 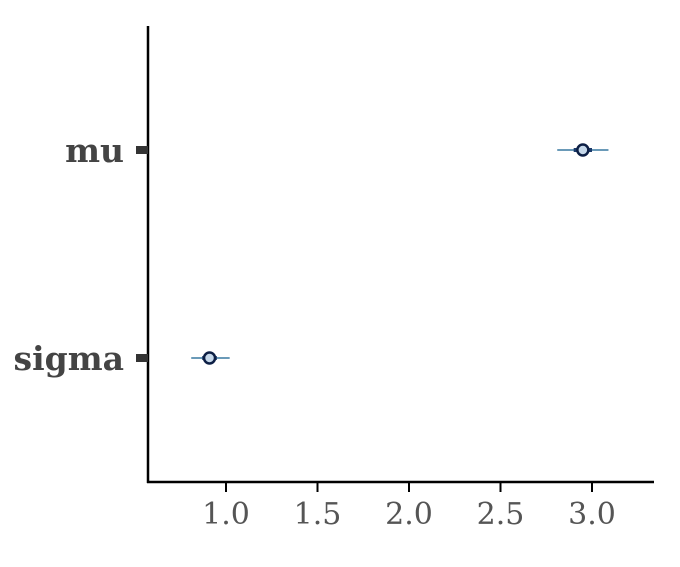 What do you see at coordinates (69, 358) in the screenshot?
I see `y-tick-label-sigma: sigma` at bounding box center [69, 358].